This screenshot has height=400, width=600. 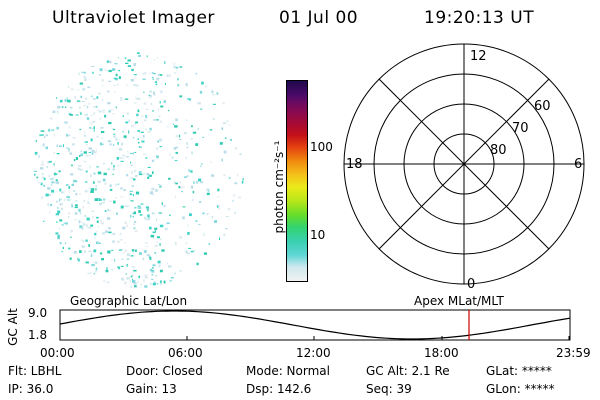 What do you see at coordinates (520, 128) in the screenshot?
I see `mlat-label-70: 70` at bounding box center [520, 128].